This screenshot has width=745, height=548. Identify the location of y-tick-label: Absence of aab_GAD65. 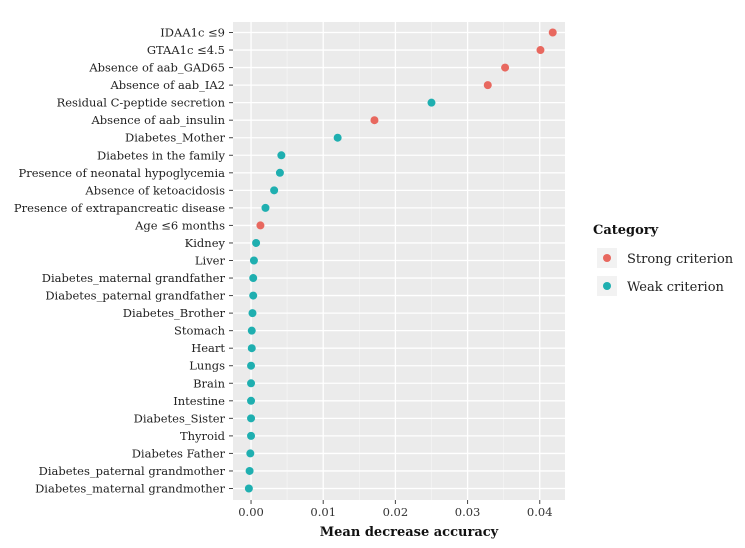
(156, 68).